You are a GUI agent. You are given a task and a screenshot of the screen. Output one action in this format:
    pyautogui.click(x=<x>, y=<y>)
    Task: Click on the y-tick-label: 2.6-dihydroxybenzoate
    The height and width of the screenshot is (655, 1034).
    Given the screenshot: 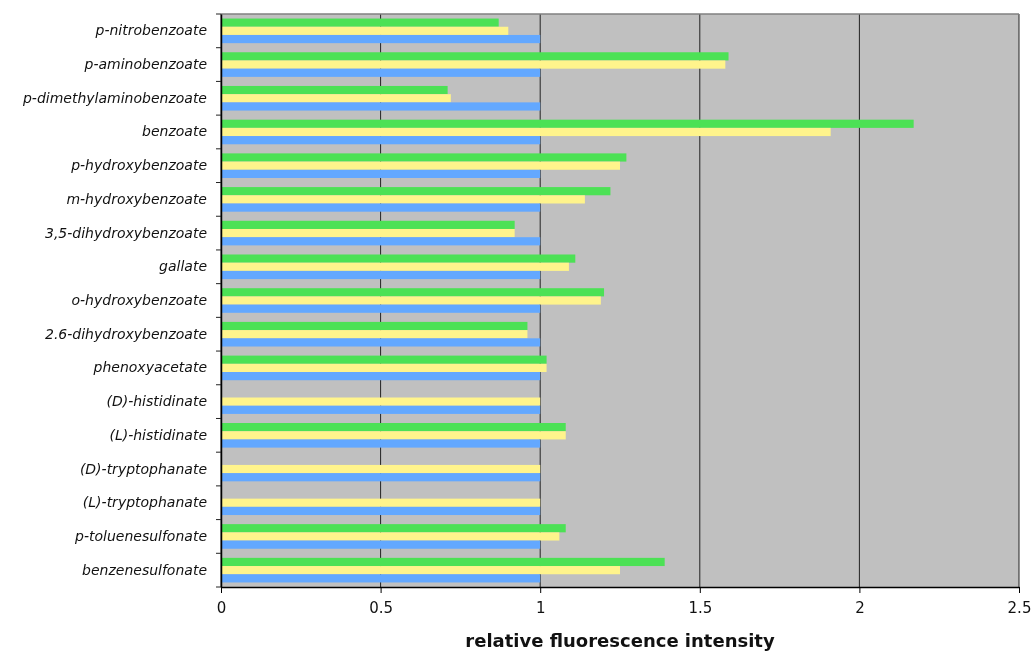 What is the action you would take?
    pyautogui.click(x=126, y=333)
    